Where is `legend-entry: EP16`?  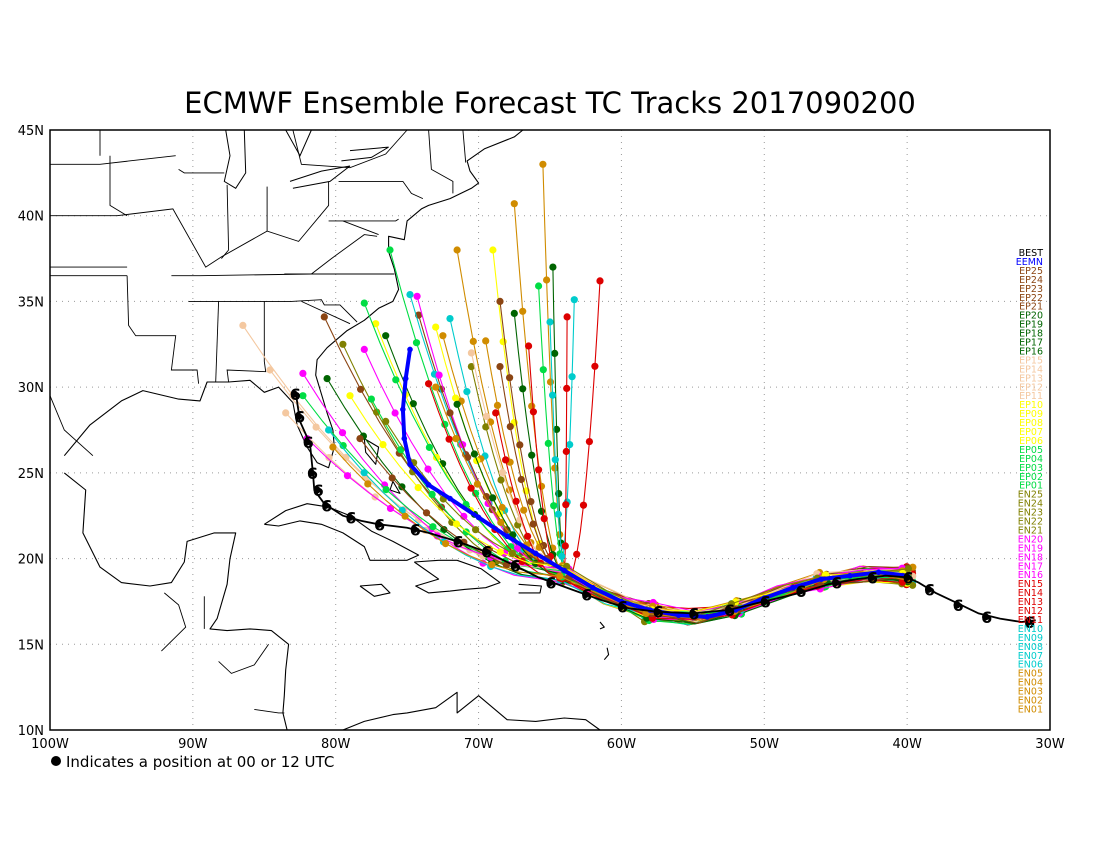
legend-entry: EP16 is located at coordinates (1031, 351).